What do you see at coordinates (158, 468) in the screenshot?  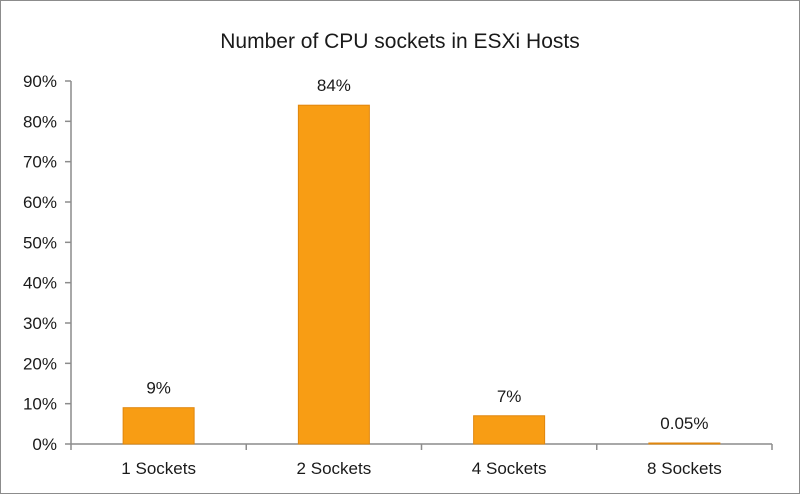 I see `x-tick-label: 1 Sockets` at bounding box center [158, 468].